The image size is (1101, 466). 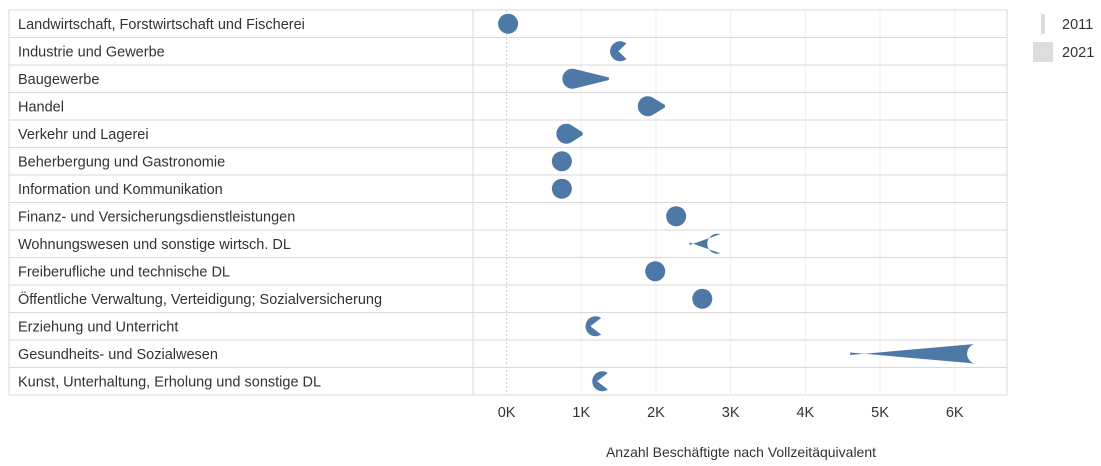 I want to click on x-tick-label: 1K, so click(x=581, y=413).